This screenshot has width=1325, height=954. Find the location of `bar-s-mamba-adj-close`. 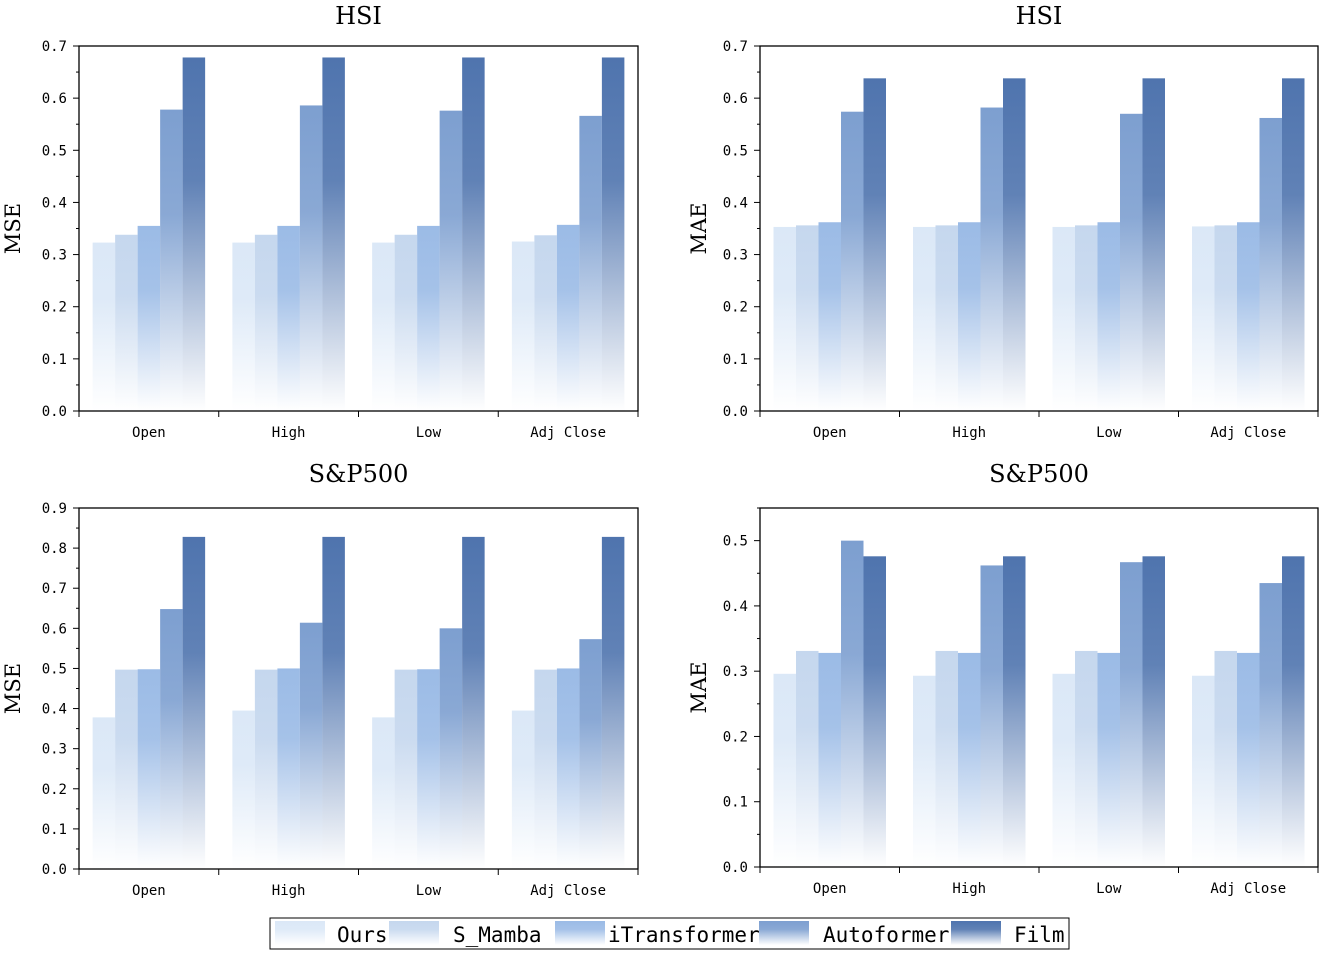

bar-s-mamba-adj-close is located at coordinates (1225, 318).